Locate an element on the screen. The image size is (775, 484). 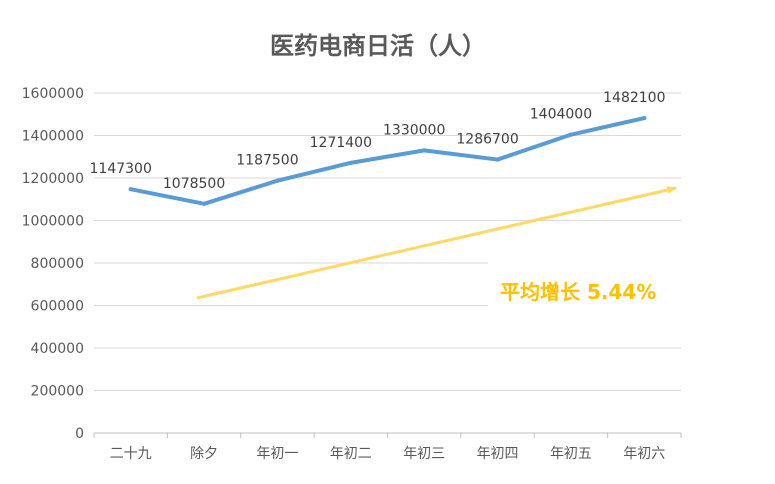
x-tick-label: 除夕 is located at coordinates (204, 454).